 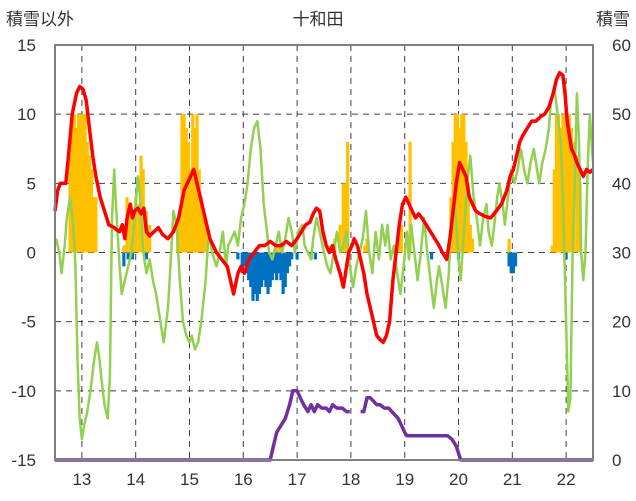 What do you see at coordinates (350, 479) in the screenshot?
I see `x-tick-label: 18` at bounding box center [350, 479].